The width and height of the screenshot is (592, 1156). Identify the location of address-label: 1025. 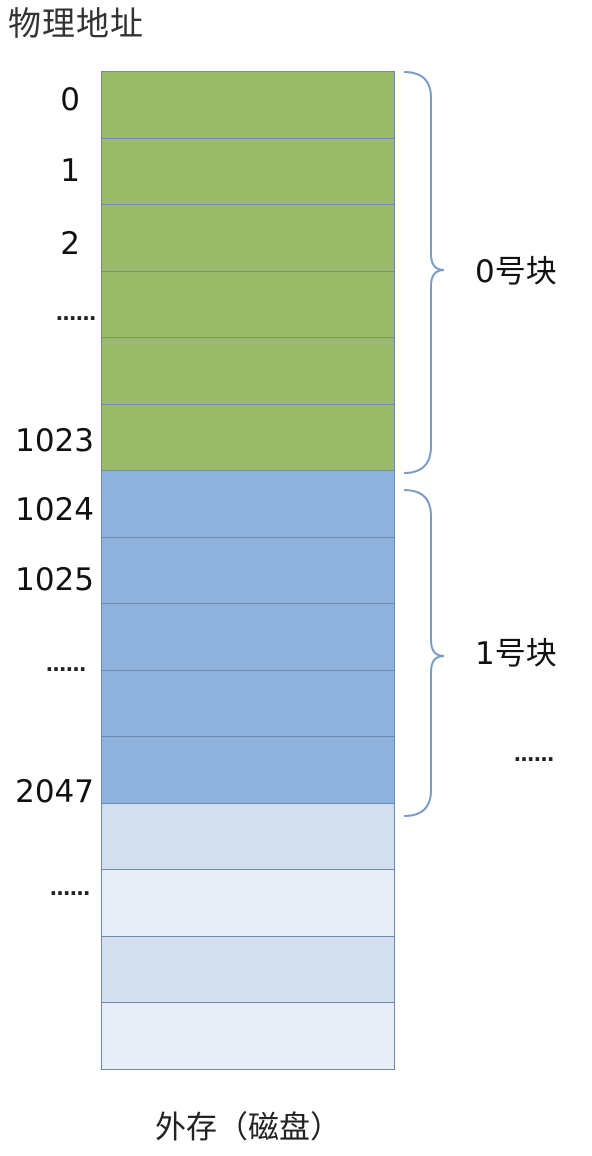
(54, 580).